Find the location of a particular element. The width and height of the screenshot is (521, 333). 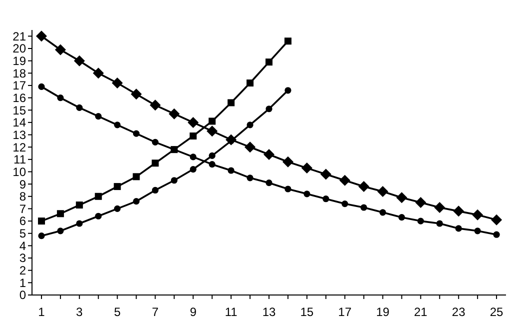

y-tick-label: 6 is located at coordinates (22, 221).